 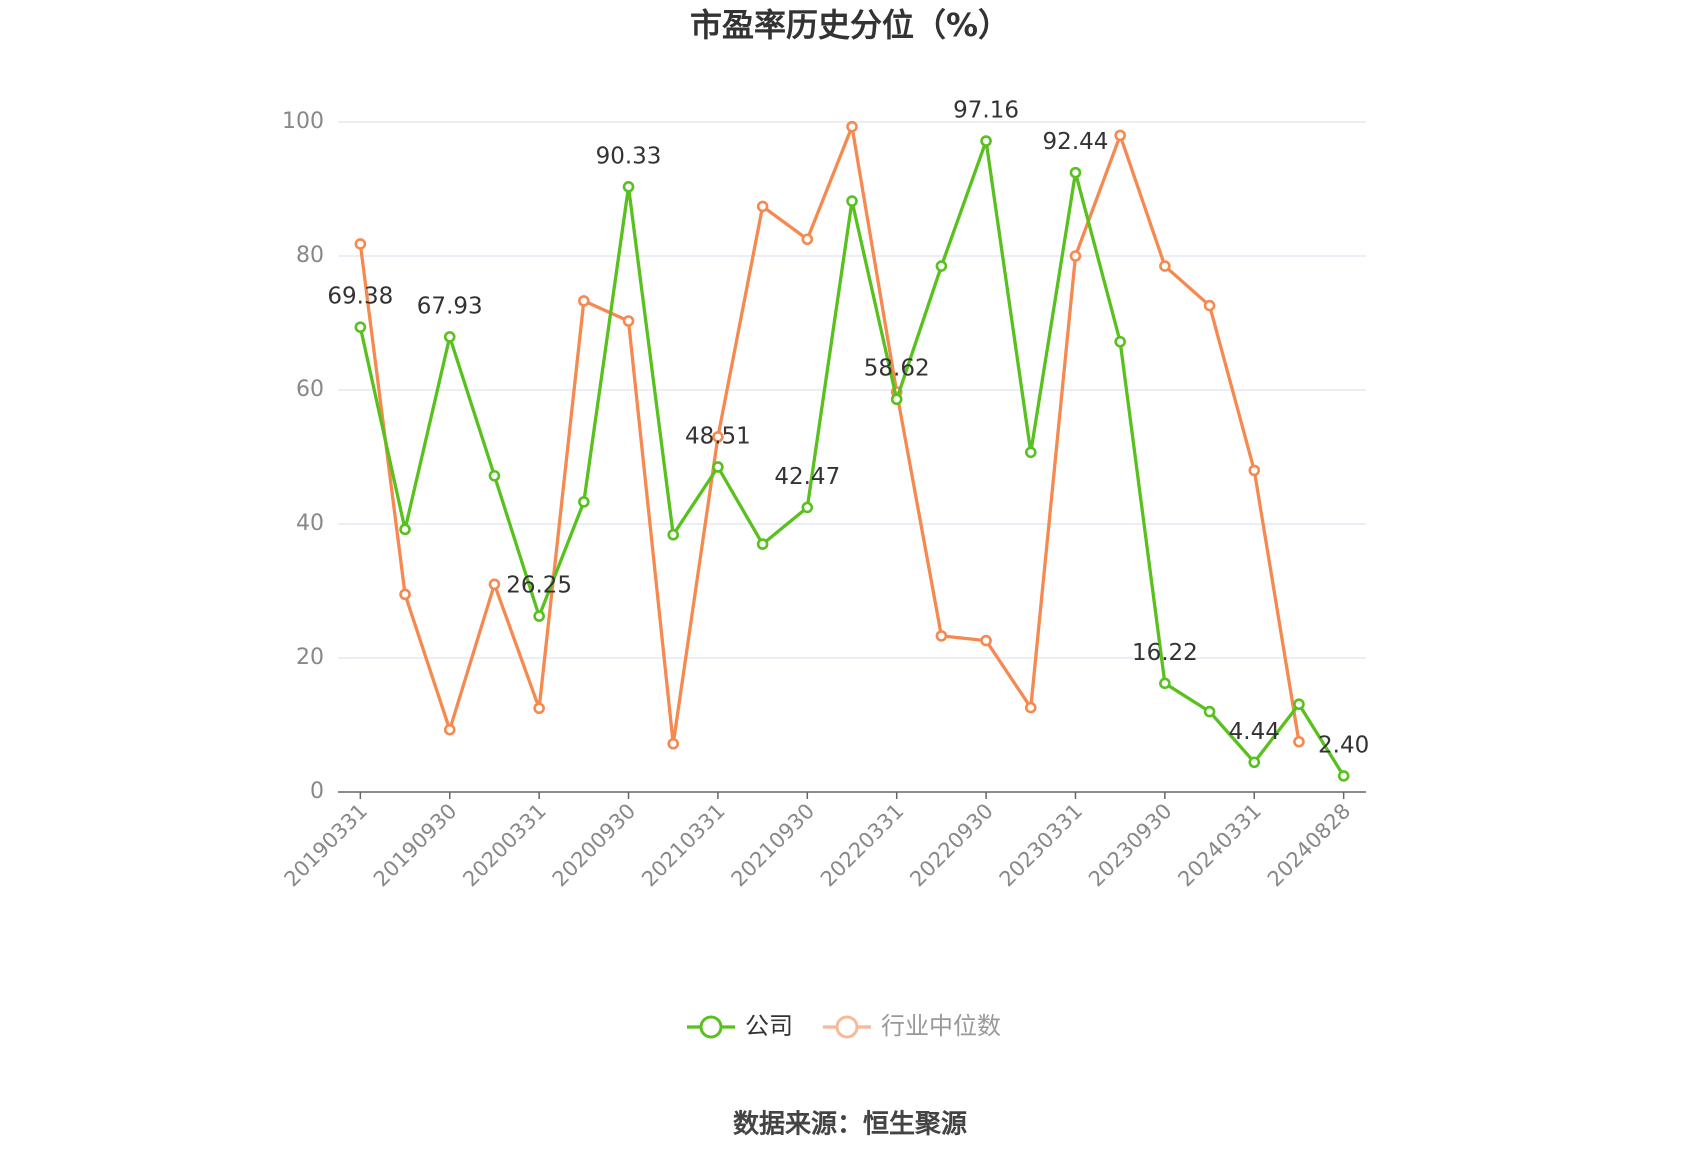 I want to click on data-label: 58.62, so click(x=897, y=369).